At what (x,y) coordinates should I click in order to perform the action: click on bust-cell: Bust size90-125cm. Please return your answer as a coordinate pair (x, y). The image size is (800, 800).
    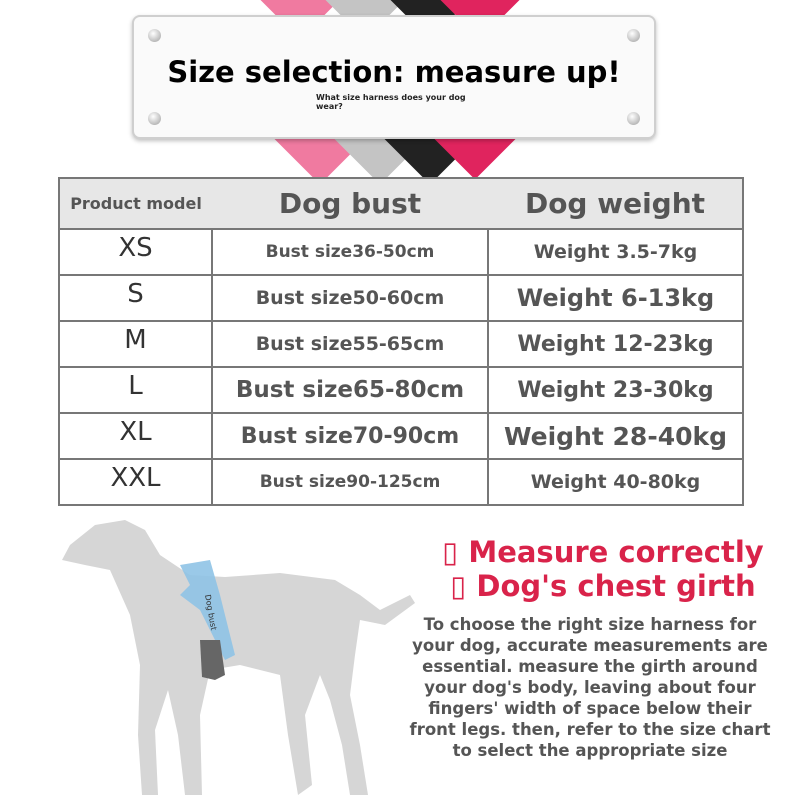
    Looking at the image, I should click on (350, 482).